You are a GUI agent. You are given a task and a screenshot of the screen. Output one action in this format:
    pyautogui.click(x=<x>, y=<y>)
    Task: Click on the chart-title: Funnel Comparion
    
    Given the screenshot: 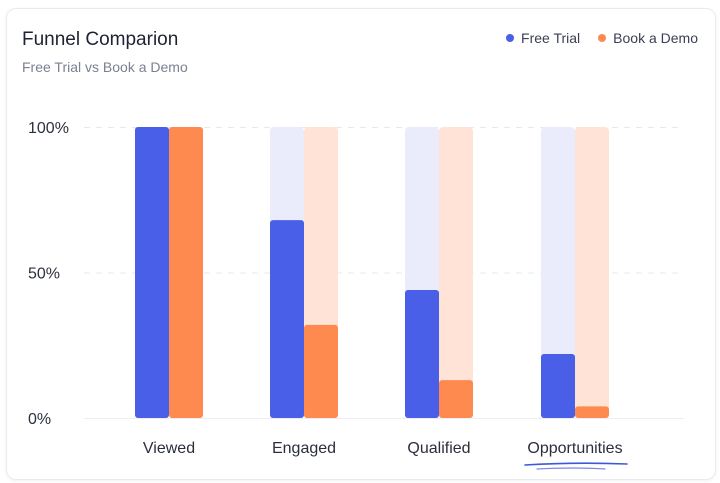 What is the action you would take?
    pyautogui.click(x=100, y=39)
    